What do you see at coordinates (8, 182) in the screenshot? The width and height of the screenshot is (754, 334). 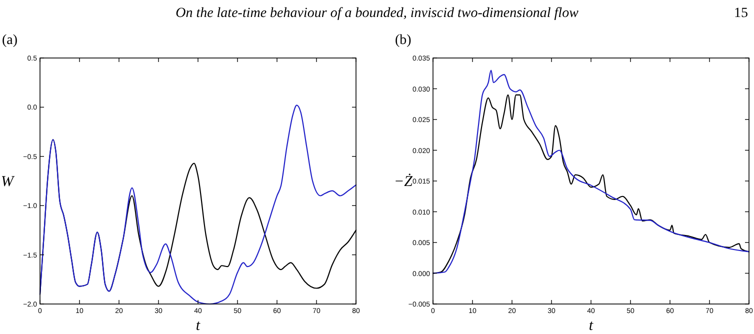 I see `y-axis-title: W` at bounding box center [8, 182].